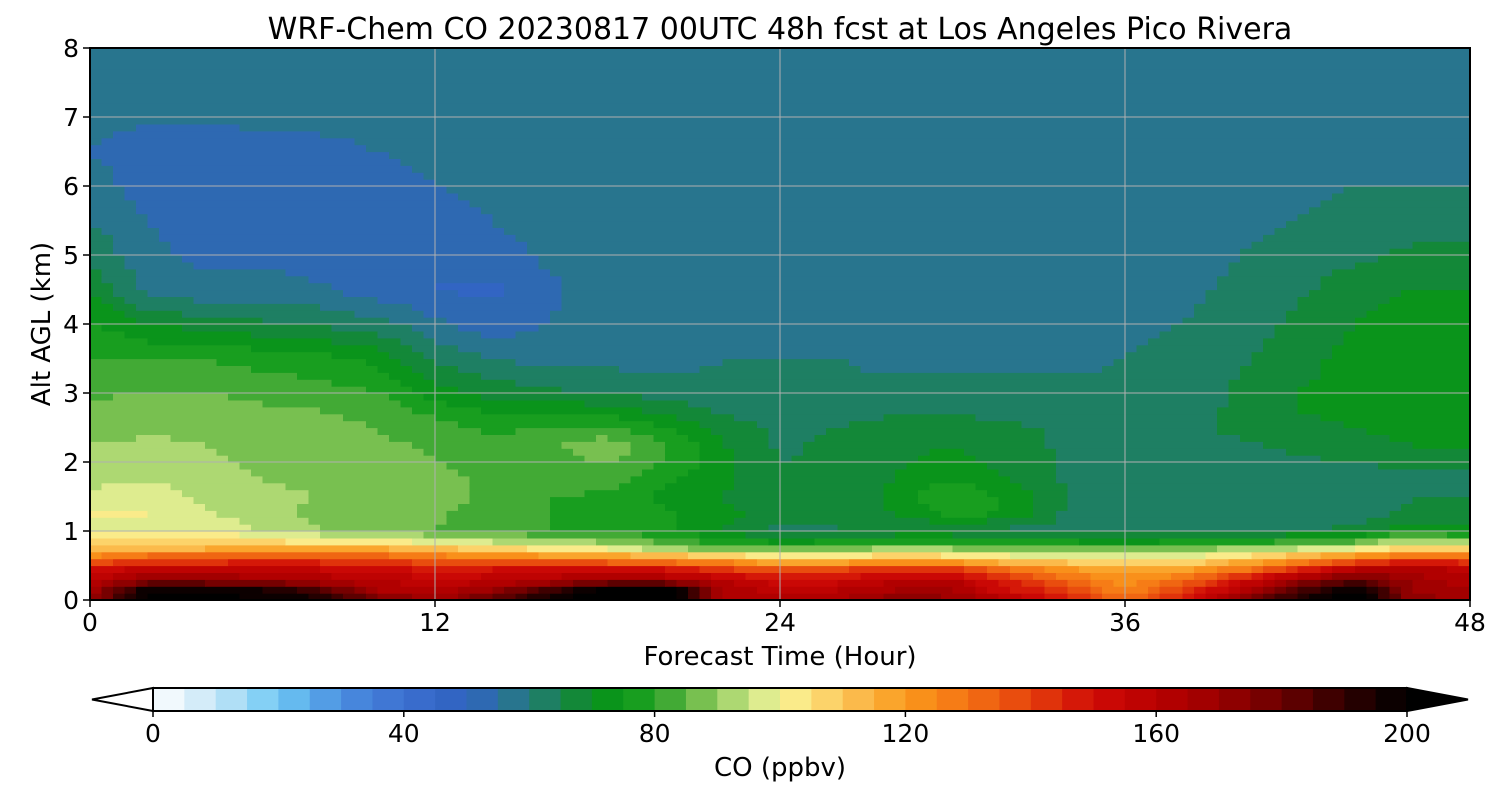 The width and height of the screenshot is (1500, 800). What do you see at coordinates (153, 733) in the screenshot?
I see `colorbar-tick-label: 0` at bounding box center [153, 733].